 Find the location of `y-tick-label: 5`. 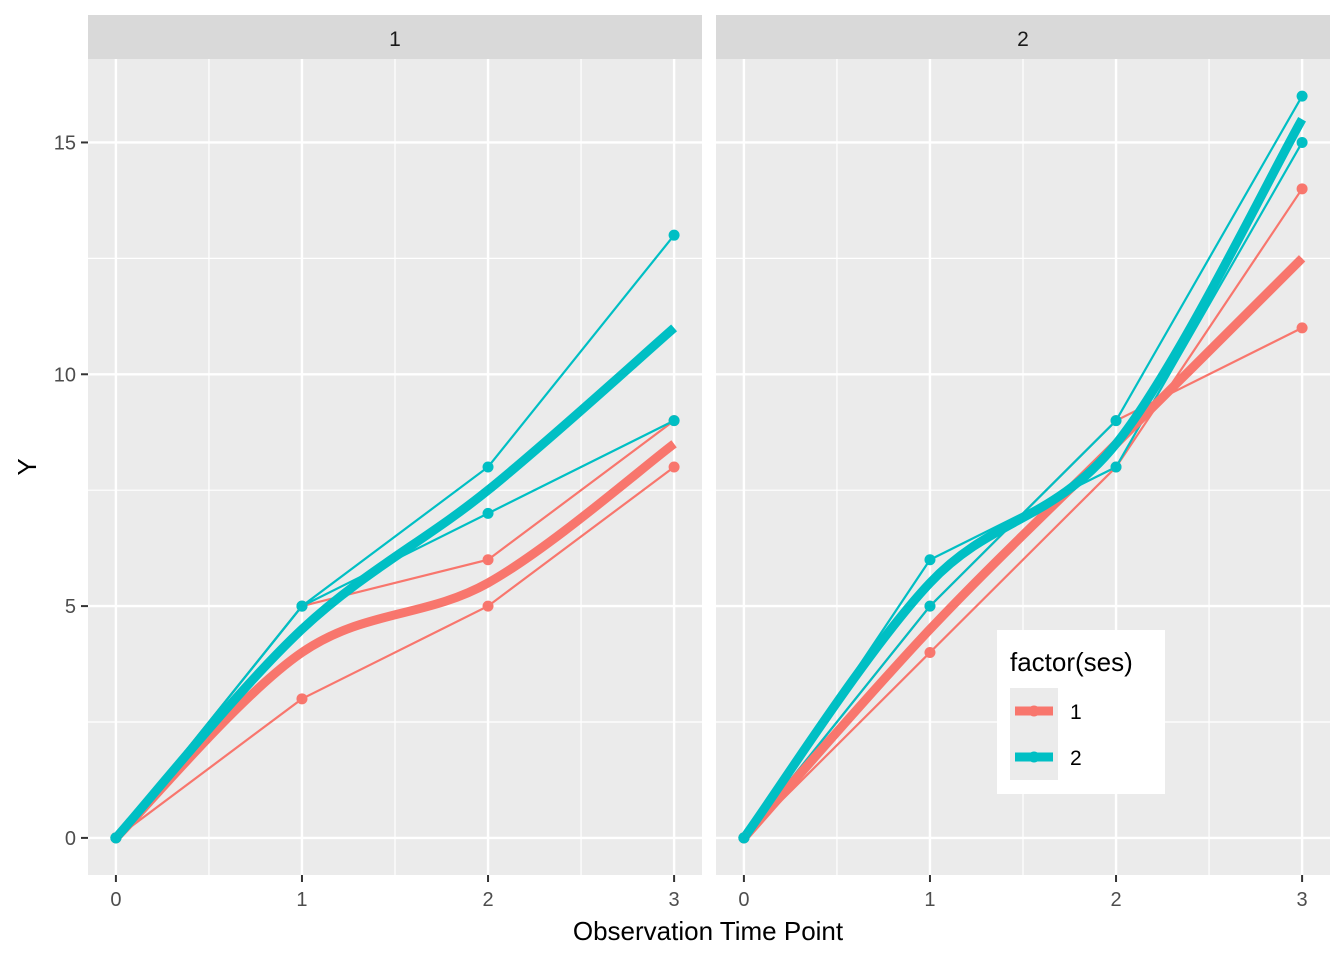

y-tick-label: 5 is located at coordinates (70, 607).